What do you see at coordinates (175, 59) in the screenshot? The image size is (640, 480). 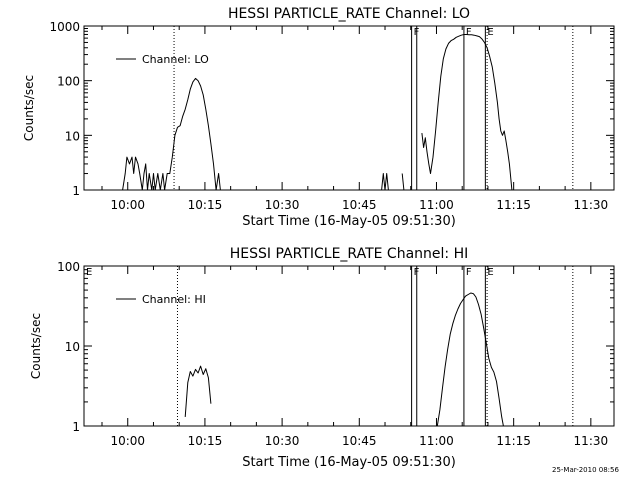 I see `legend-label: Channel: LO` at bounding box center [175, 59].